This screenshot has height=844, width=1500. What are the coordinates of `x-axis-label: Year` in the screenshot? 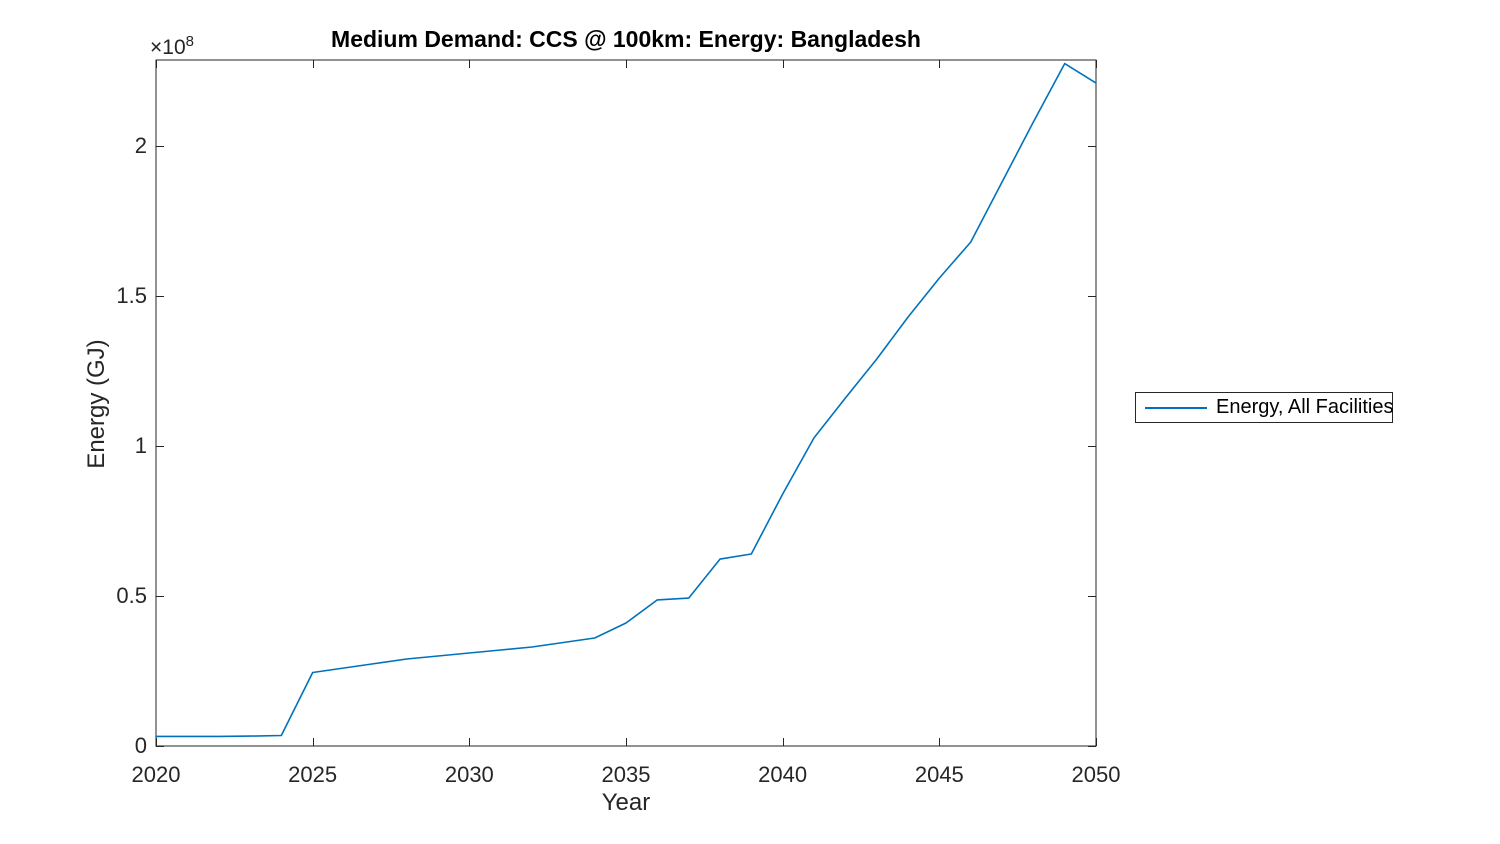 It's located at (626, 802).